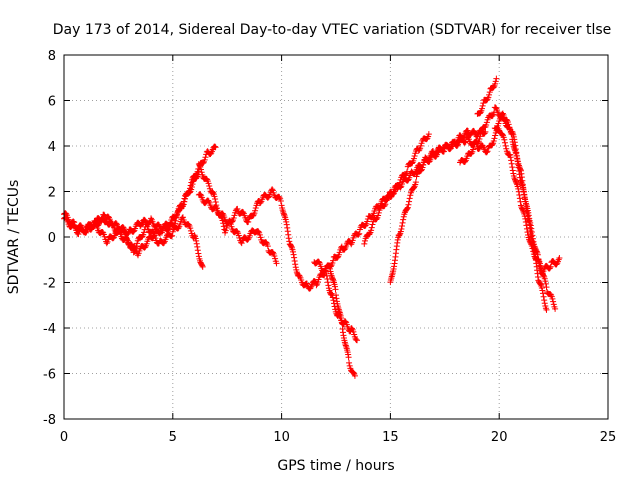  I want to click on series-arc5, so click(237, 229).